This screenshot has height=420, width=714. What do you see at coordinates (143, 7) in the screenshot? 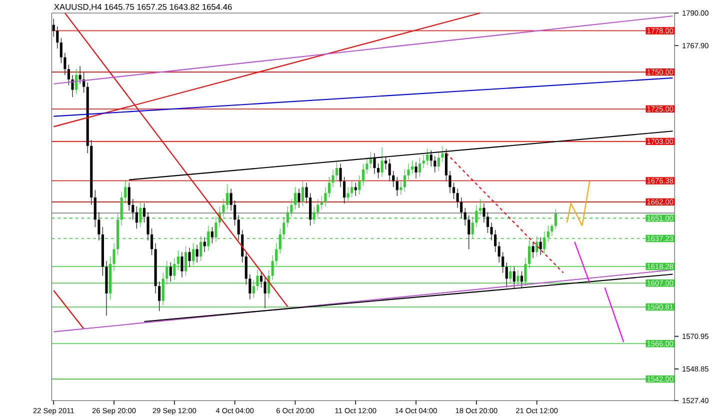
I see `chart-title: XAUUSD,H4 1645.75 1657.25 1643.82 1654.46` at bounding box center [143, 7].